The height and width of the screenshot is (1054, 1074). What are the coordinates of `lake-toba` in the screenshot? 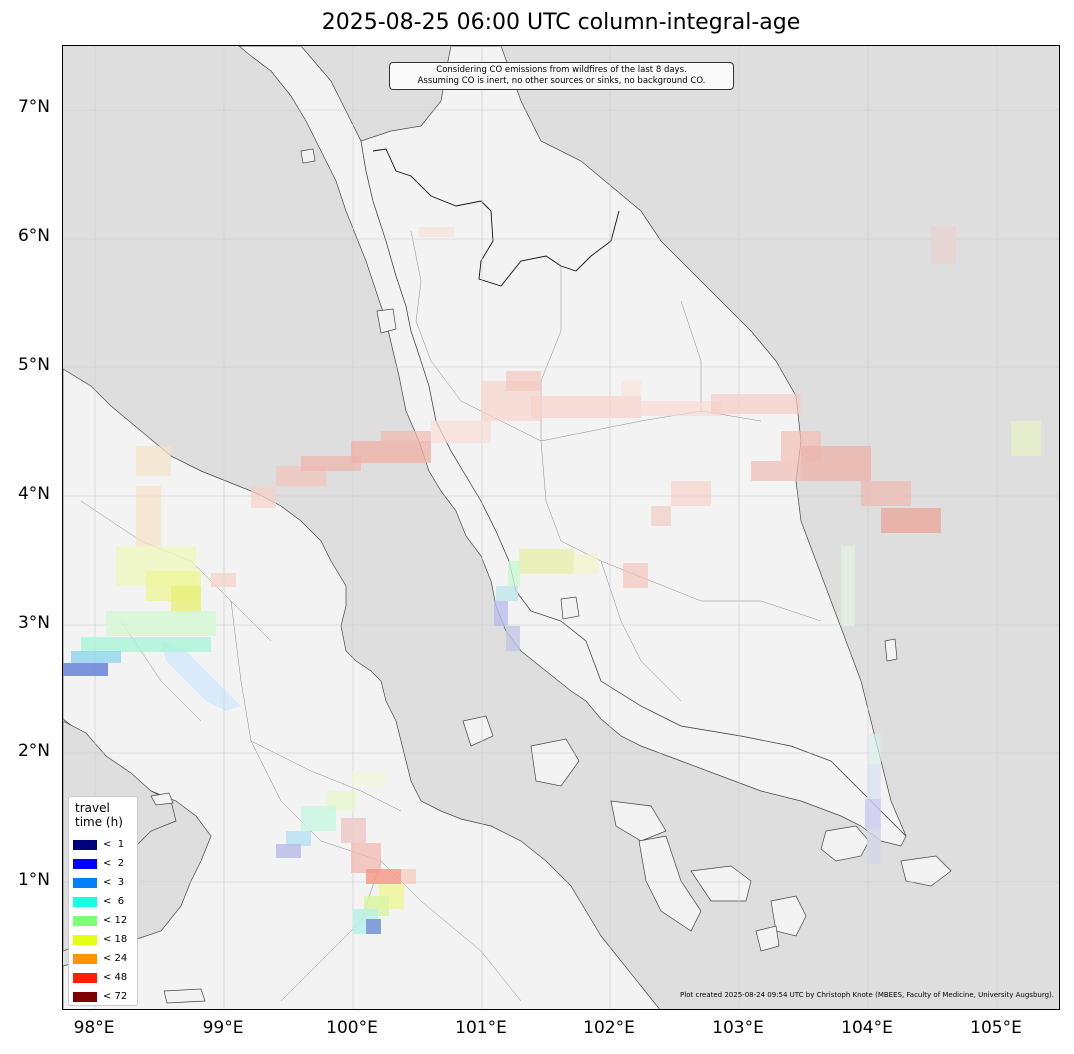 It's located at (201, 676).